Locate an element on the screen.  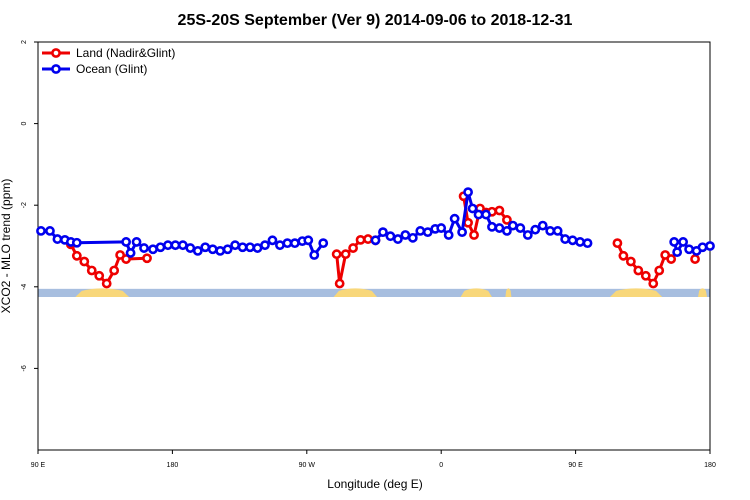
y-tick-label: -4 is located at coordinates (24, 287).